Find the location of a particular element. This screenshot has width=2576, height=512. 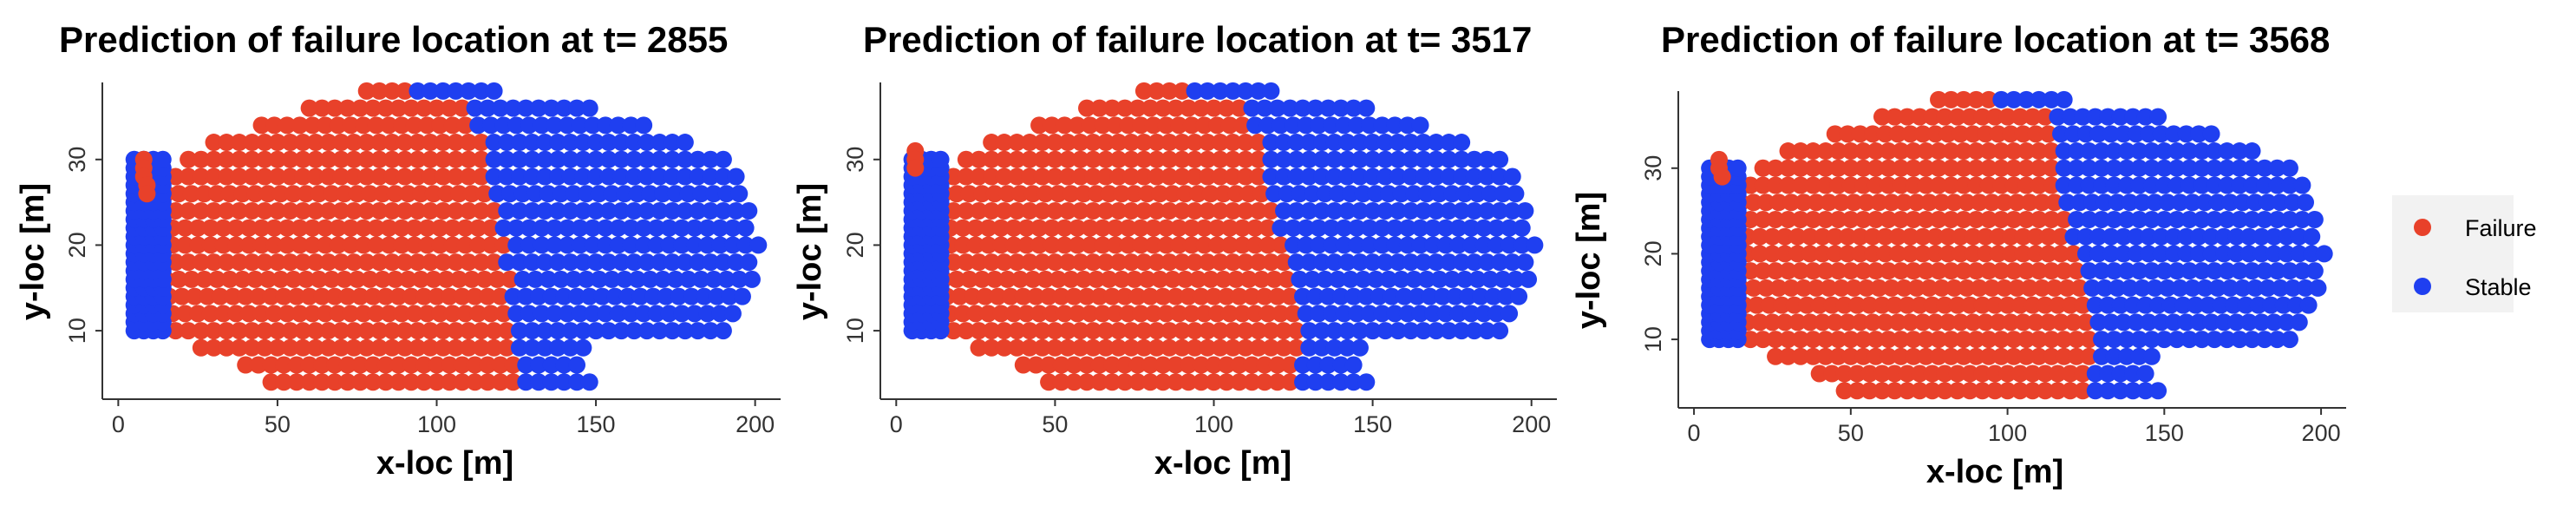

y-tick-label: 20 is located at coordinates (77, 245).